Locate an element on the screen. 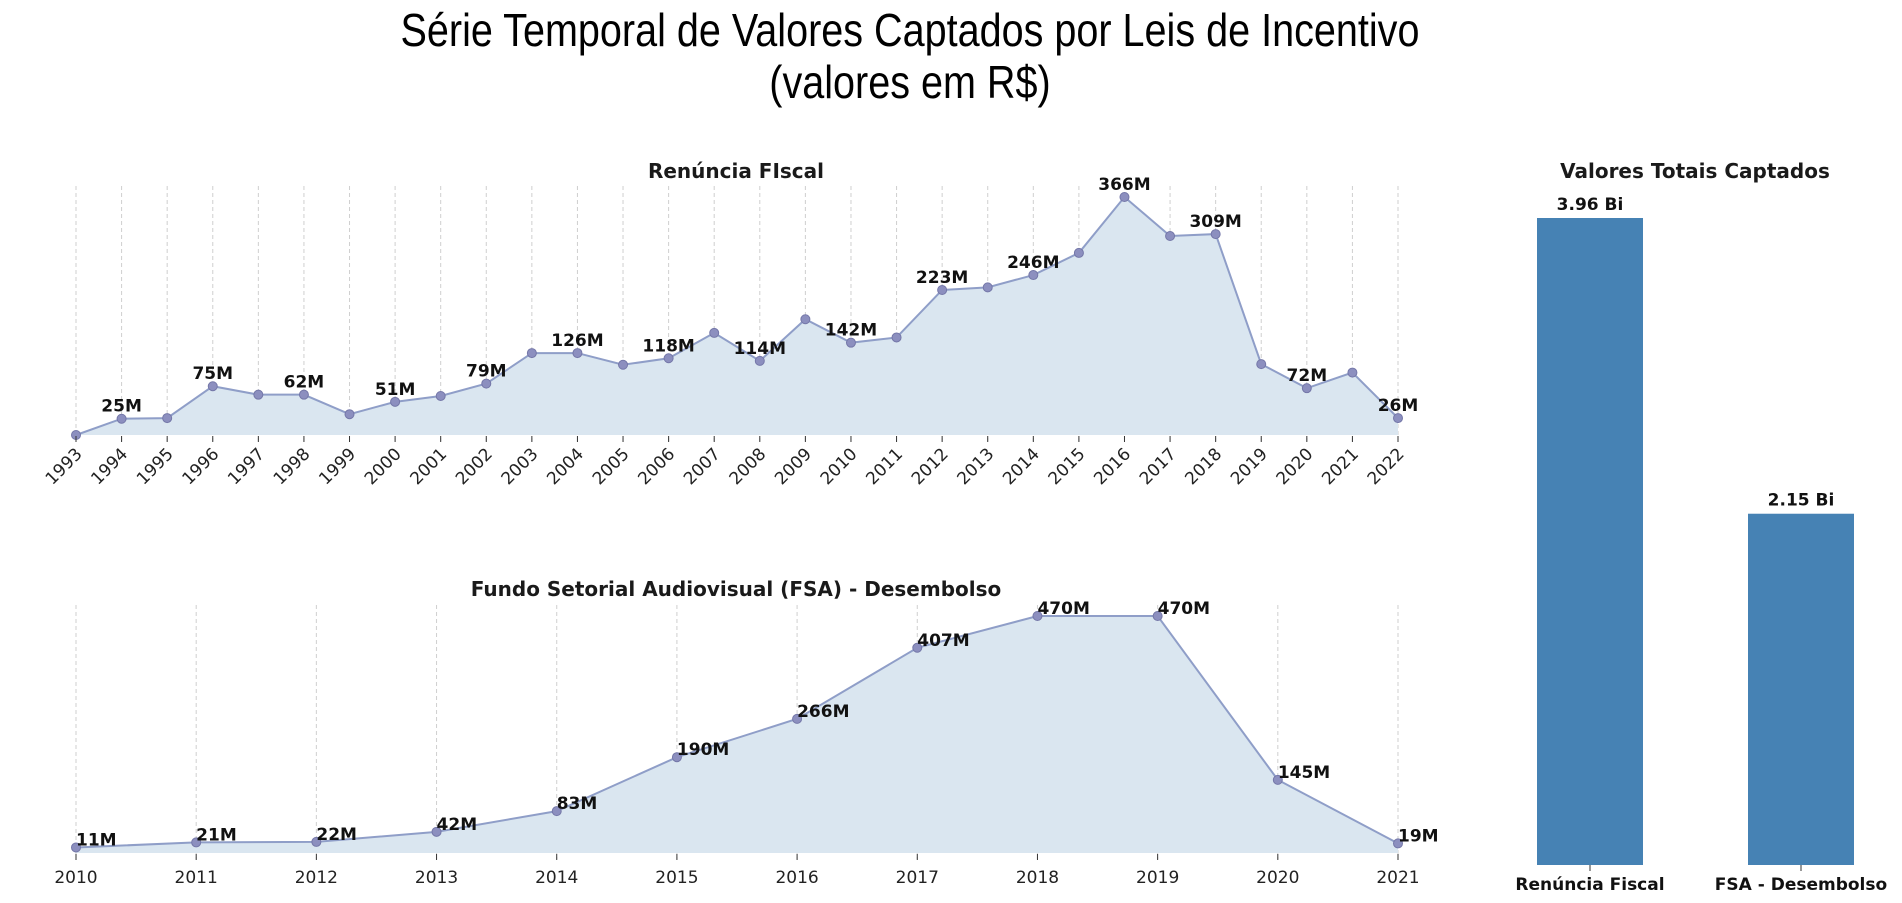 Image resolution: width=1902 pixels, height=903 pixels. renuncia-tick-label: 2022 is located at coordinates (1386, 466).